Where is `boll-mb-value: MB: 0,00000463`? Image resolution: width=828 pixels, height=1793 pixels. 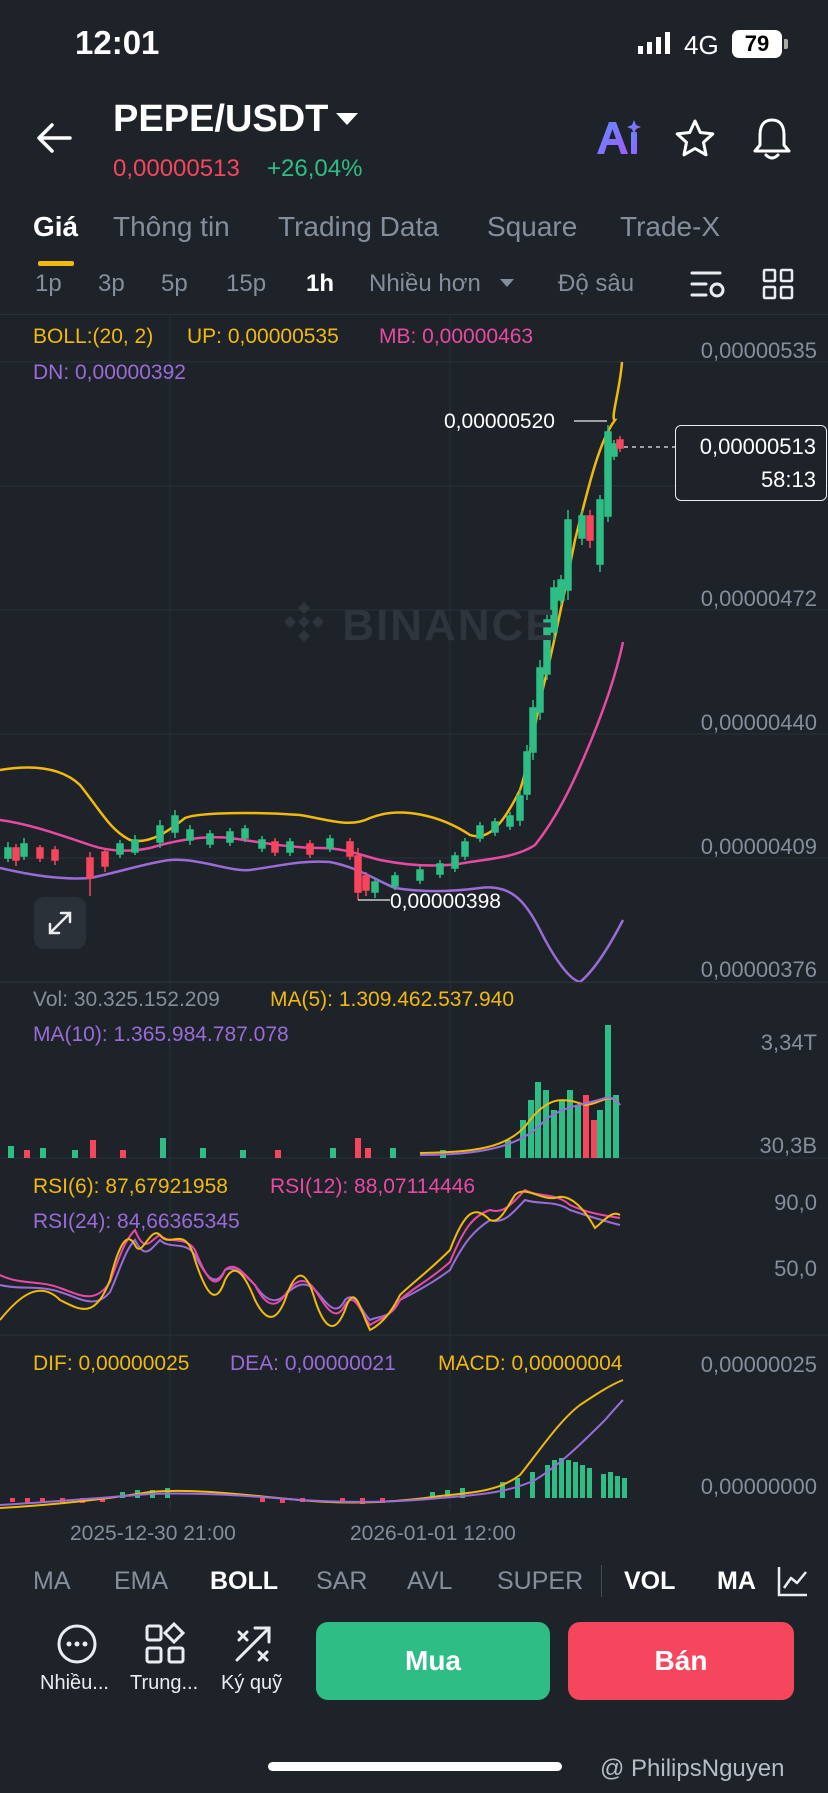 boll-mb-value: MB: 0,00000463 is located at coordinates (456, 336).